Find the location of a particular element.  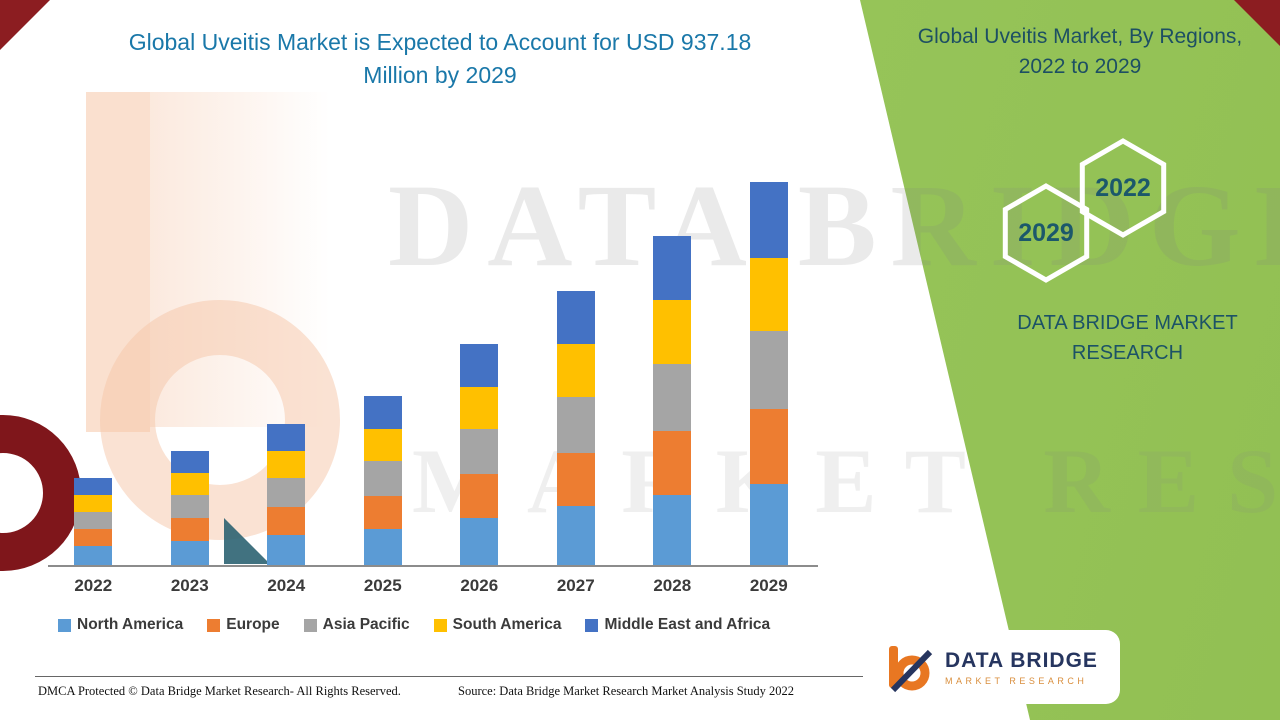

bar-segment-europe-2027 is located at coordinates (575, 479).